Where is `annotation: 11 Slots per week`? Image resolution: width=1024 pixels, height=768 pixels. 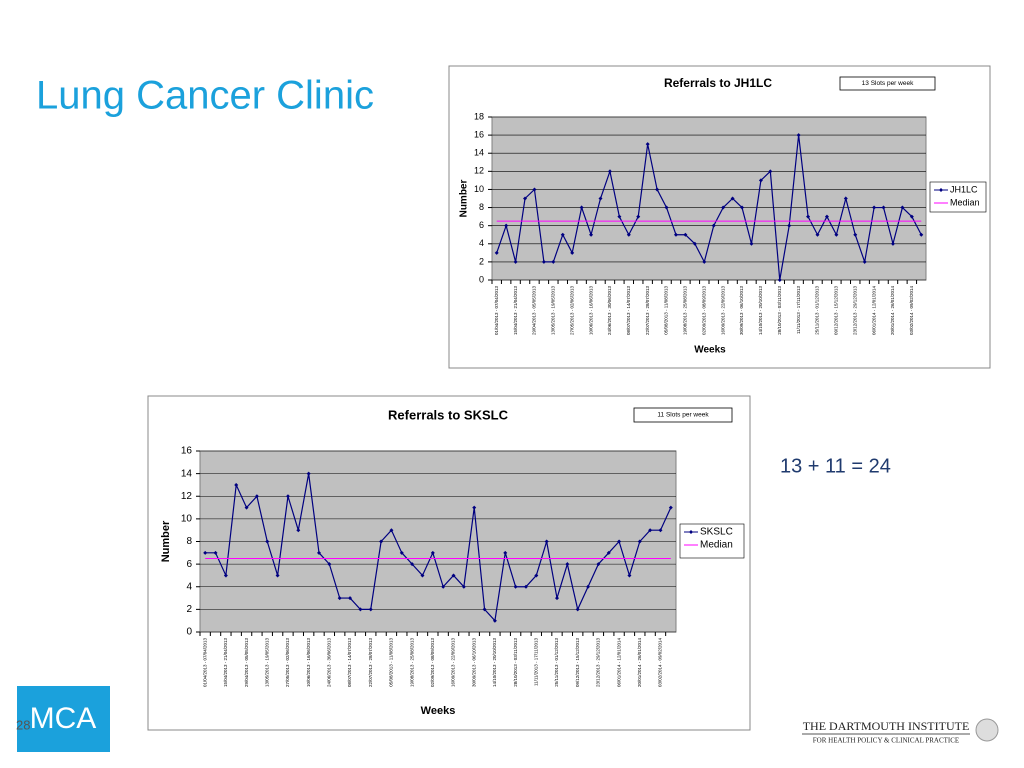 annotation: 11 Slots per week is located at coordinates (683, 415).